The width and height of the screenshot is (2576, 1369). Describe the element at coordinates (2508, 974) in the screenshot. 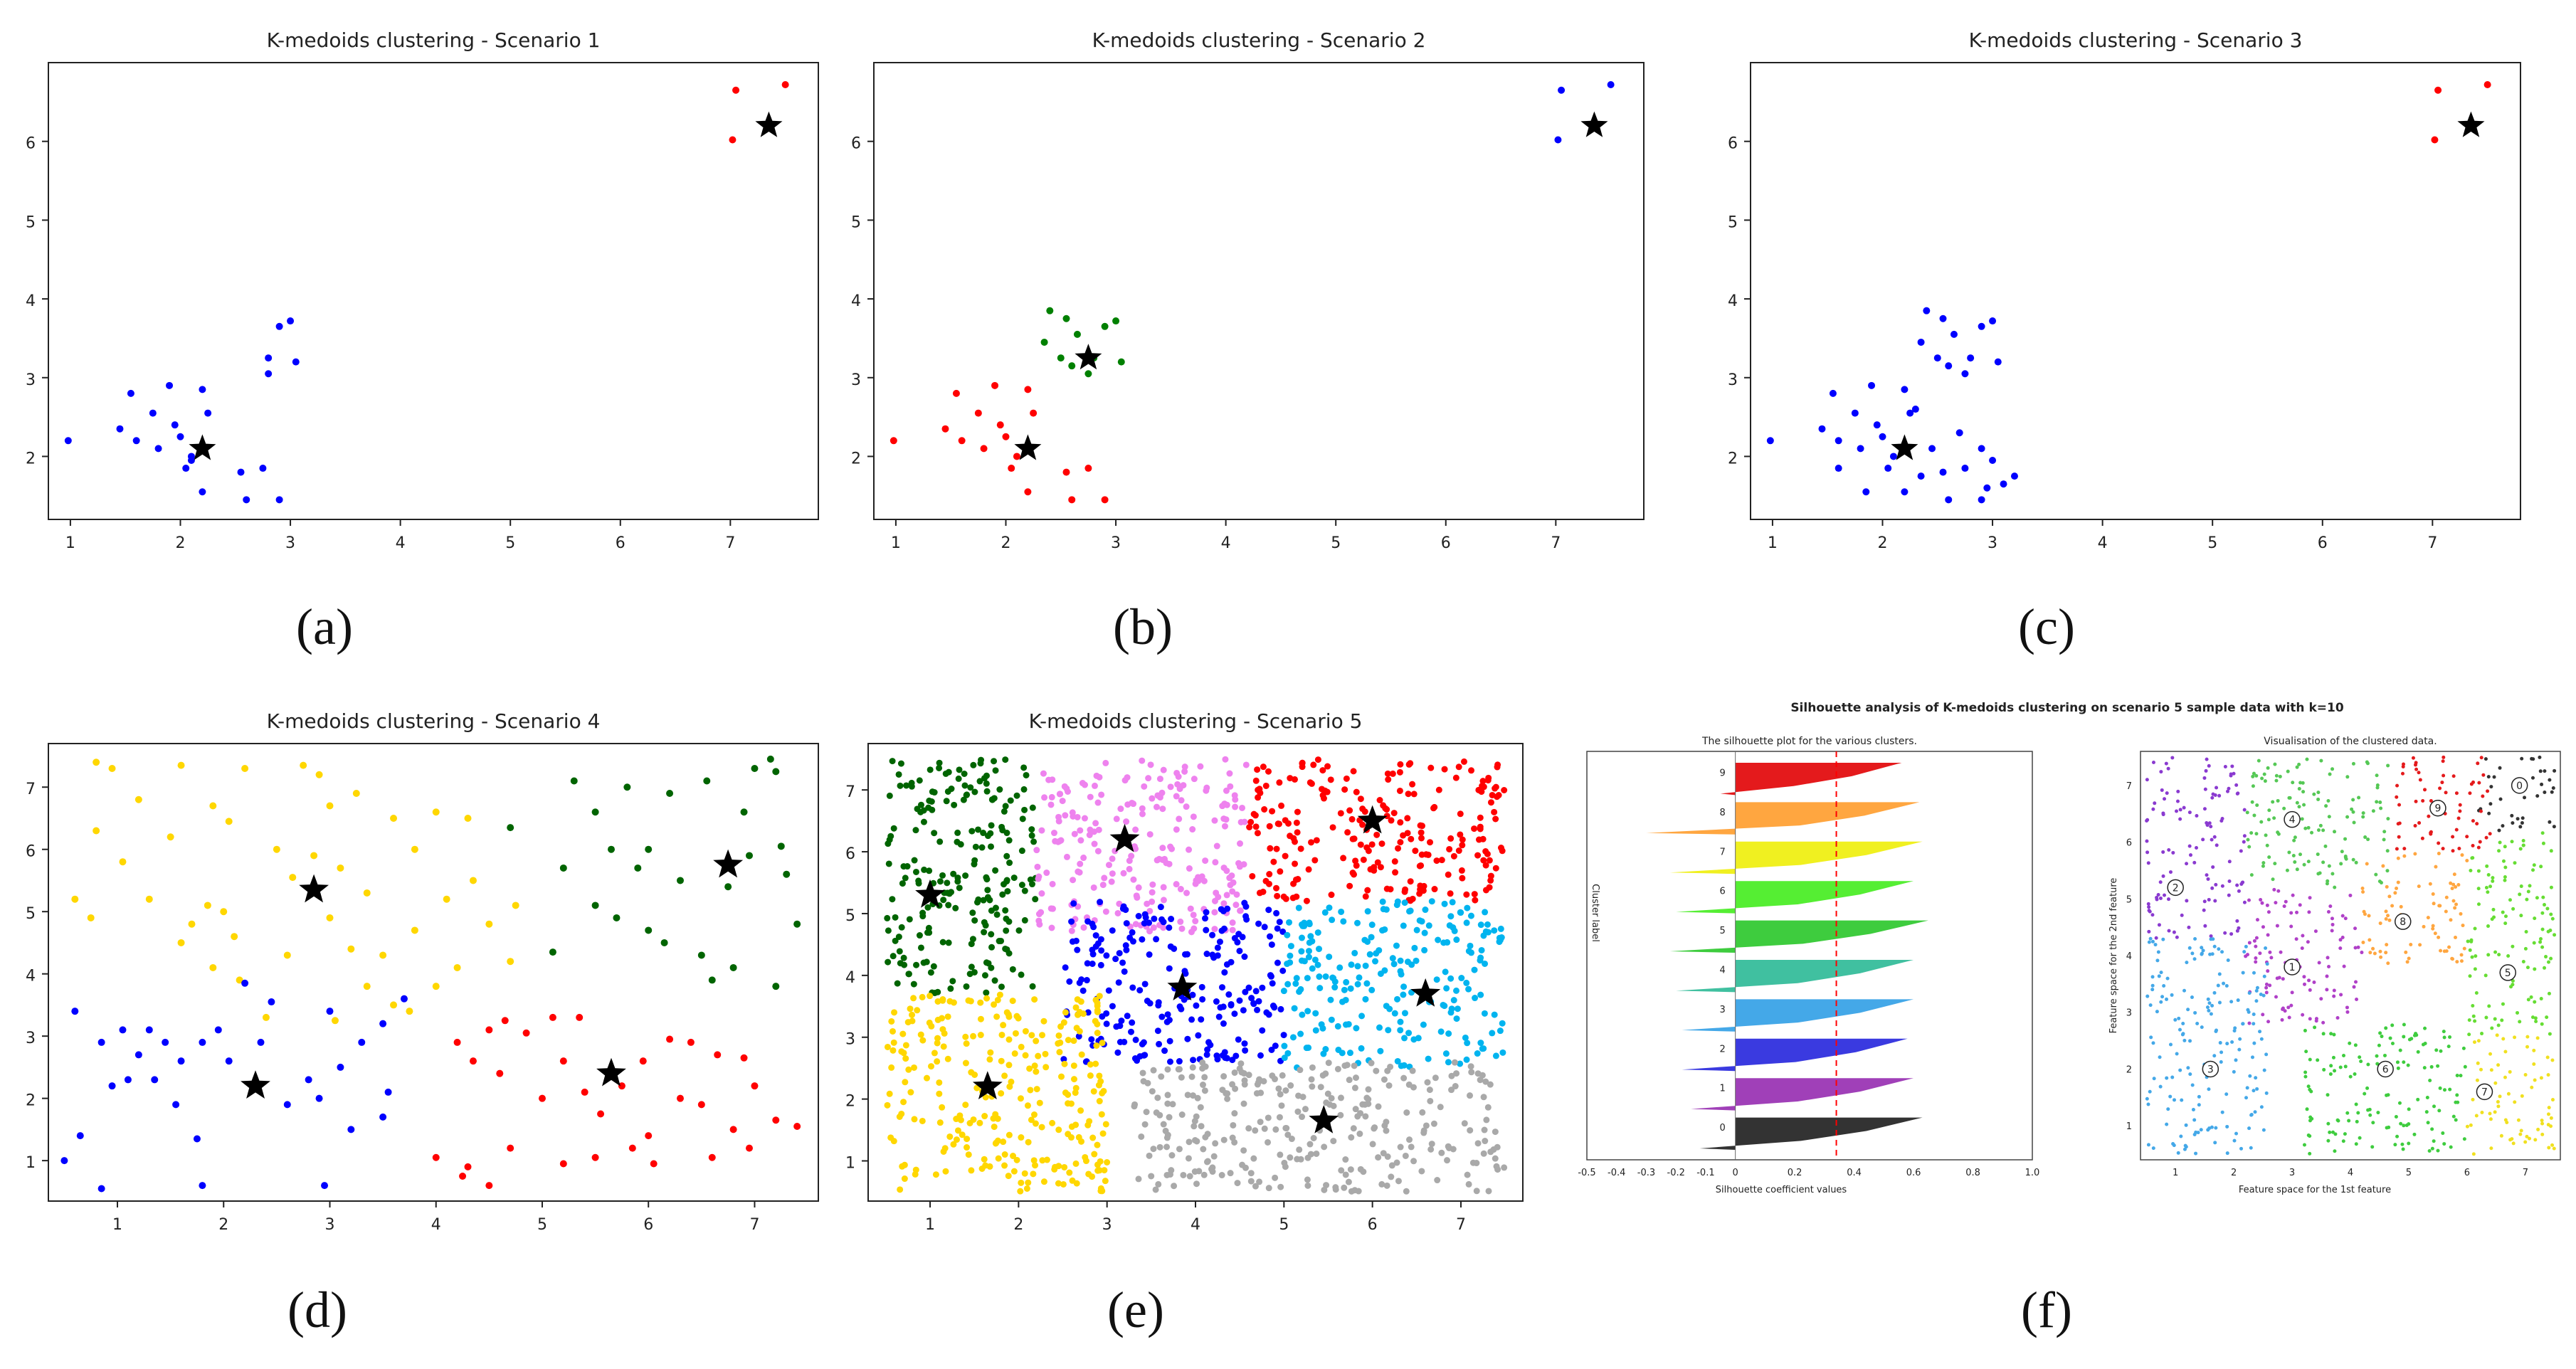

I see `cluster-center-label: 5` at that location.